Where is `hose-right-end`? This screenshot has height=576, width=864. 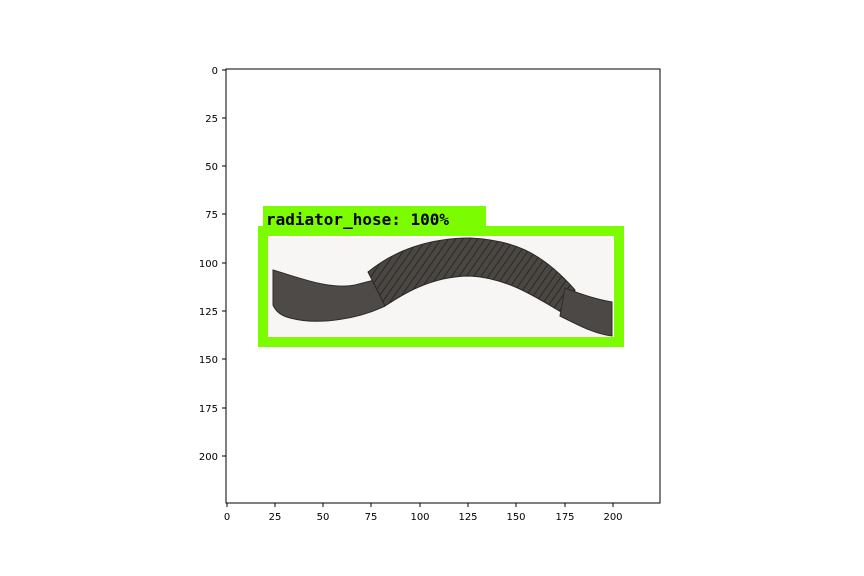
hose-right-end is located at coordinates (586, 312).